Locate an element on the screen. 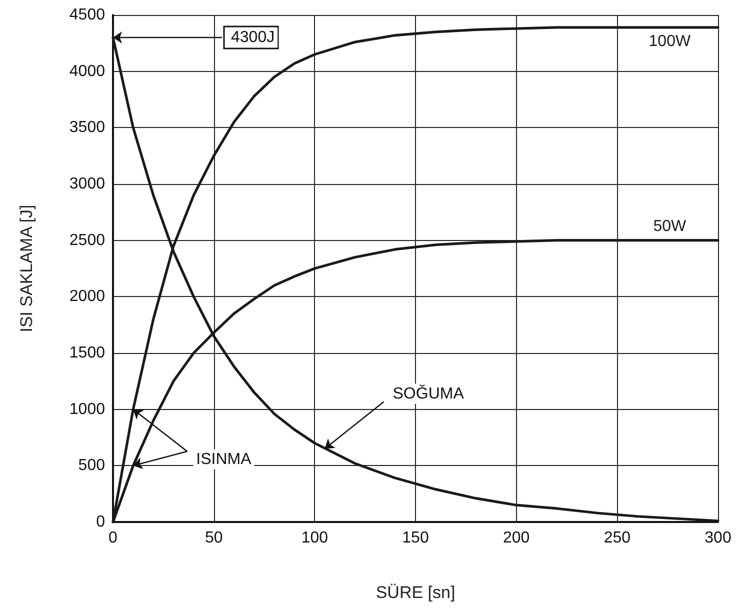 This screenshot has width=739, height=614. x-tick-label: 100 is located at coordinates (314, 538).